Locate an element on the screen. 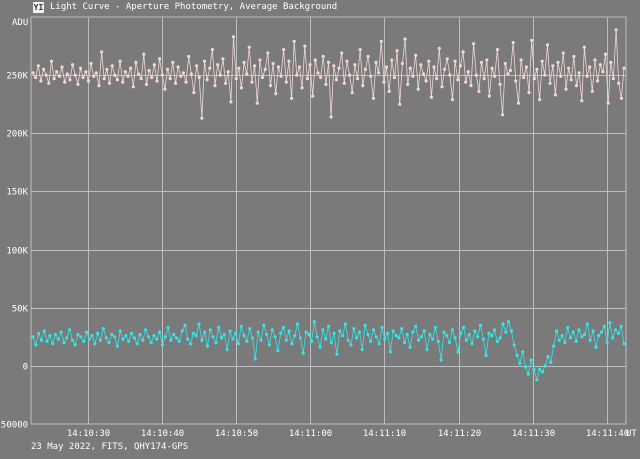 This screenshot has height=459, width=640. light-curve-app-icon: YI is located at coordinates (38, 7).